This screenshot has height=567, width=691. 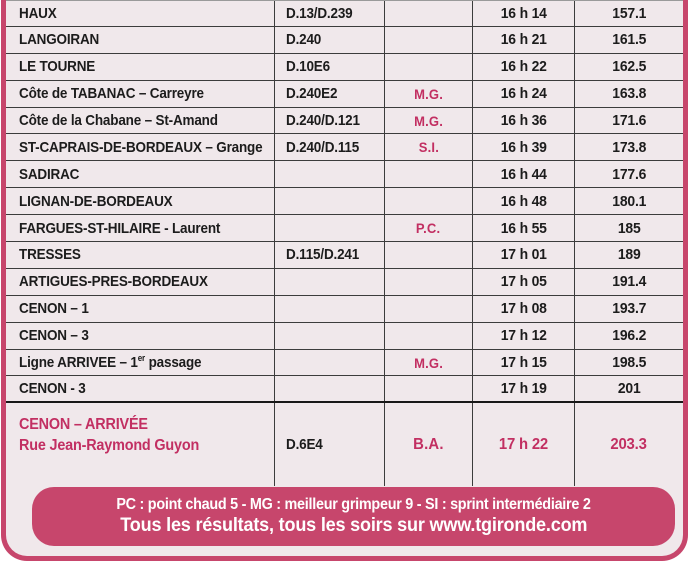 I want to click on place-name: FARGUES-ST-HILAIRE - Laurent, so click(x=119, y=228).